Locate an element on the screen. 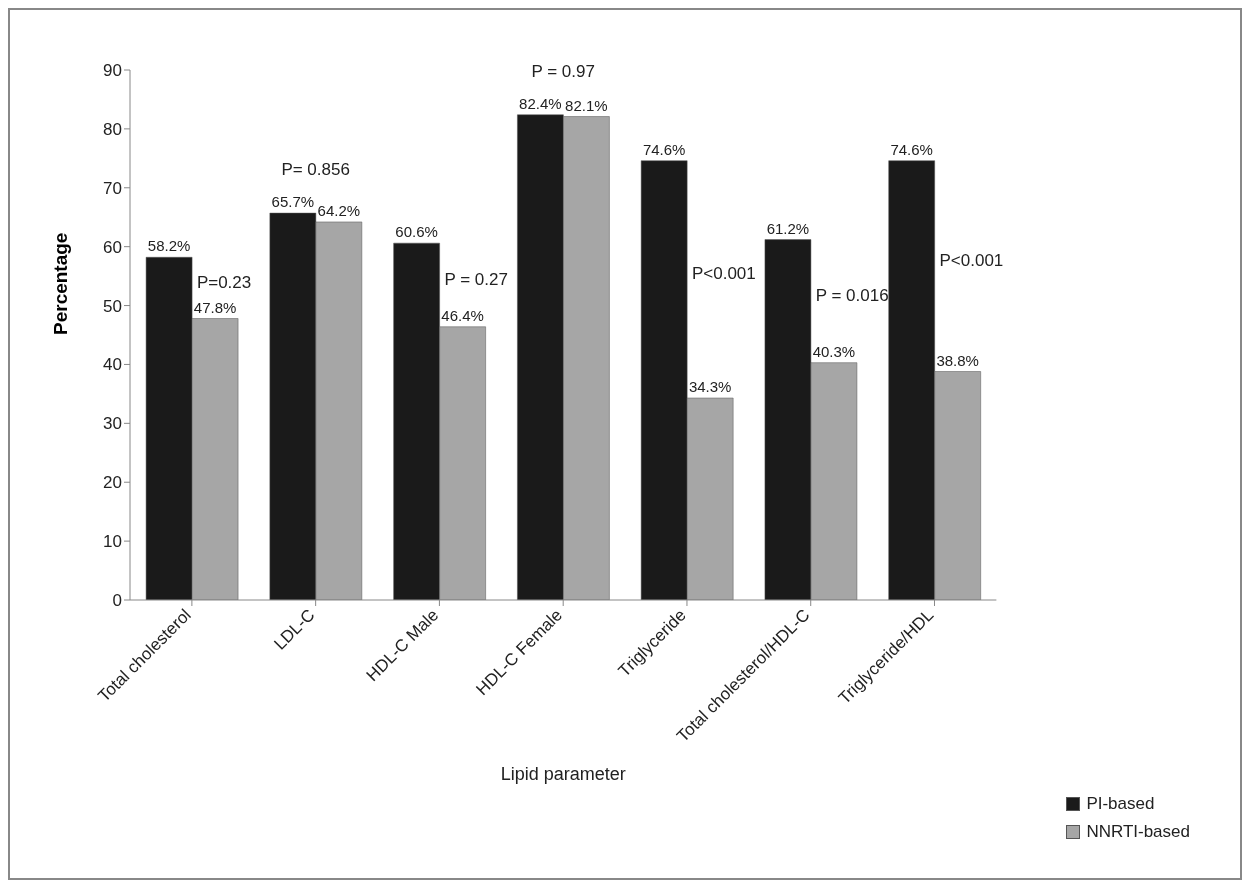 The height and width of the screenshot is (888, 1250). y-tick-label: 80 is located at coordinates (112, 129).